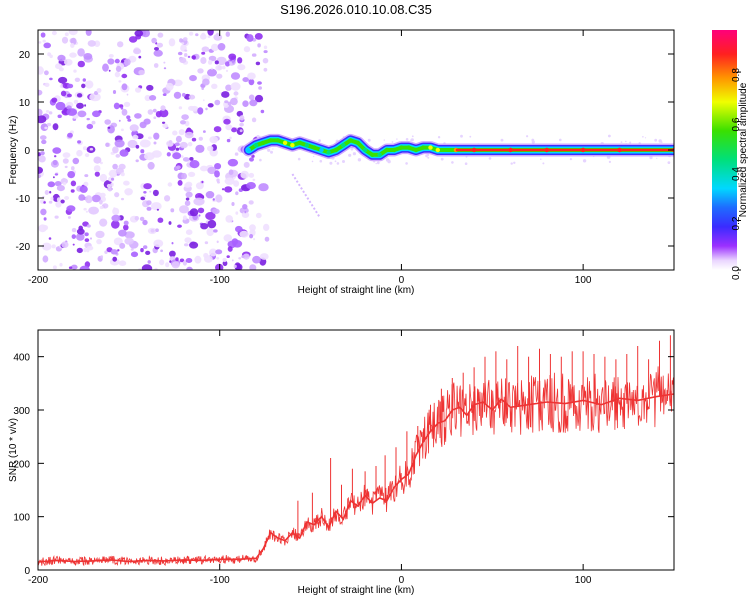 This screenshot has height=600, width=750. Describe the element at coordinates (38, 580) in the screenshot. I see `snr-x-label: -200` at that location.